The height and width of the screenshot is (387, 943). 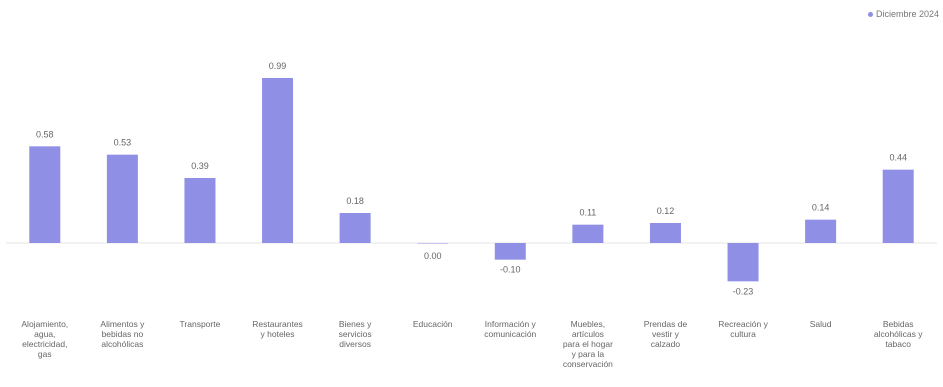 I want to click on category-label: Salud, so click(x=821, y=324).